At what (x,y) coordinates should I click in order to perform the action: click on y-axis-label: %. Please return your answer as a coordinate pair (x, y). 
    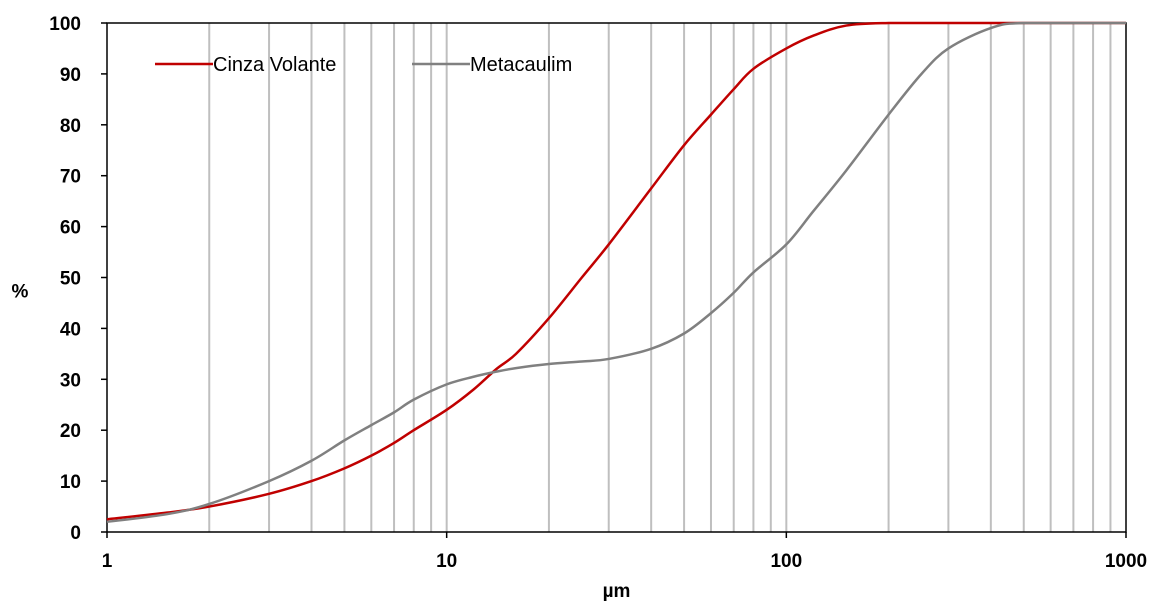
    Looking at the image, I should click on (20, 292).